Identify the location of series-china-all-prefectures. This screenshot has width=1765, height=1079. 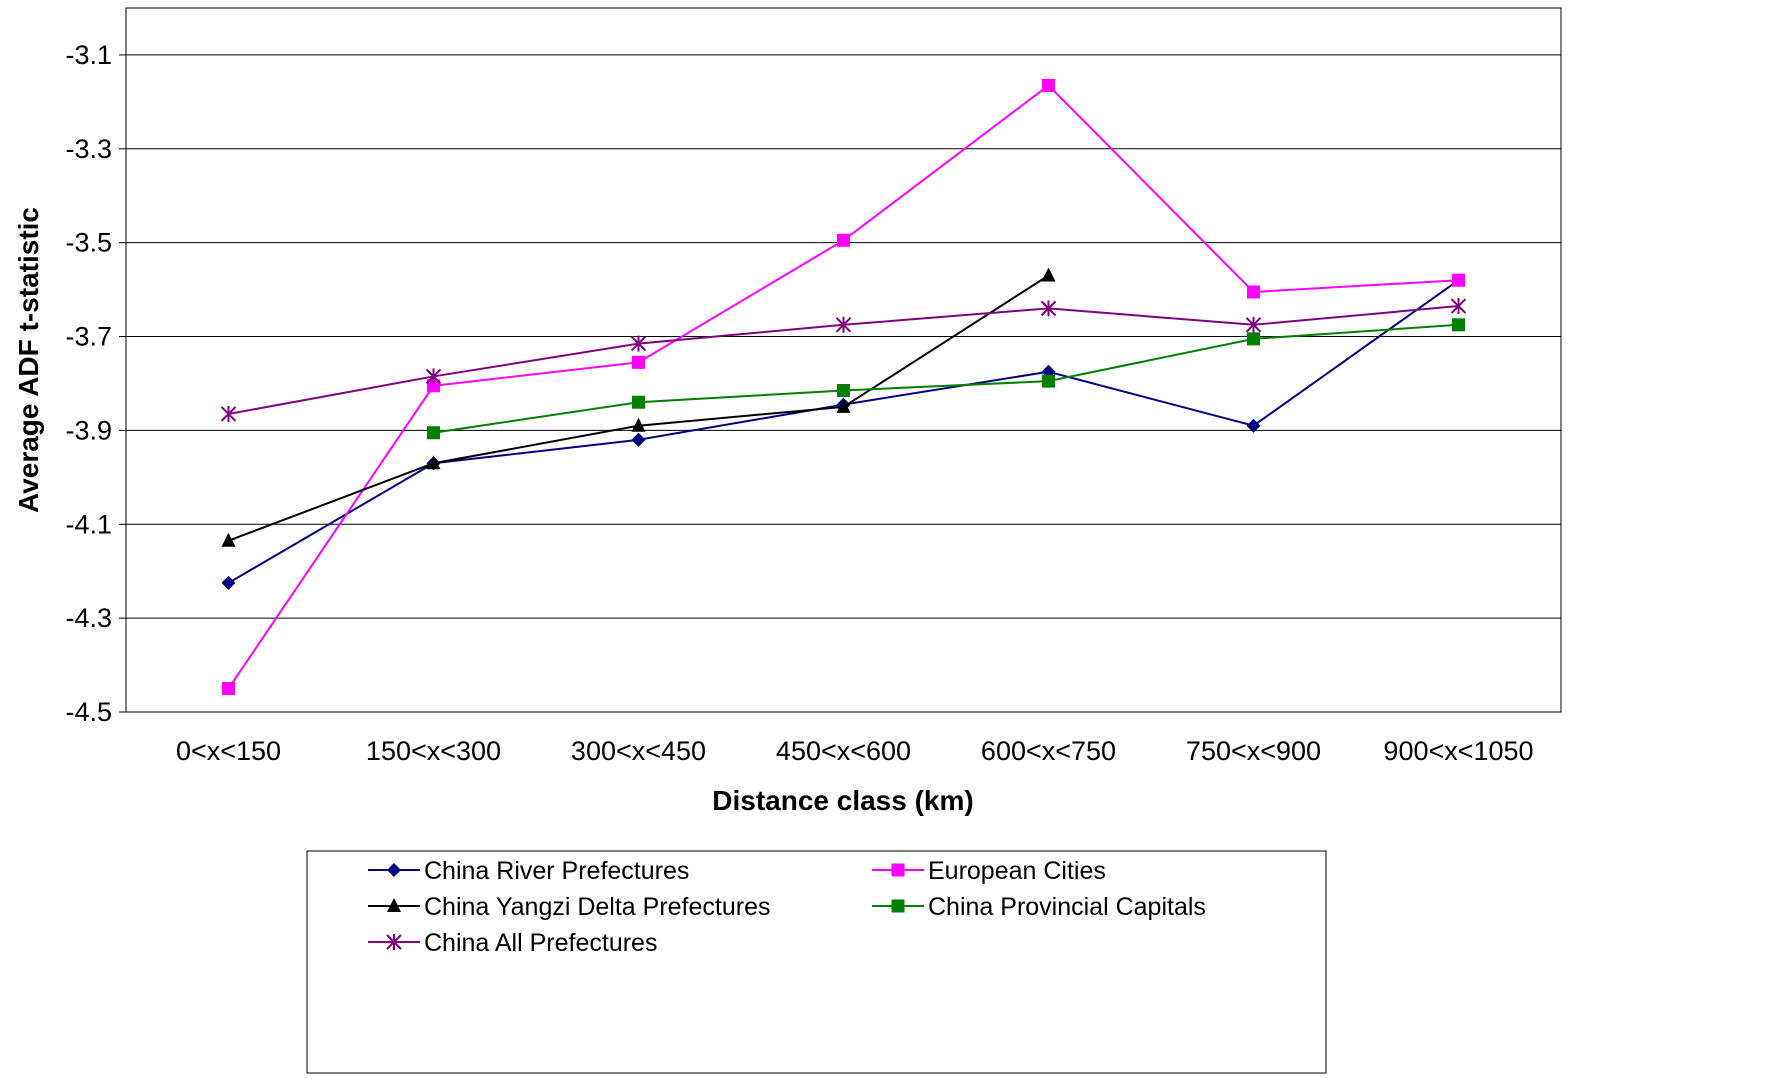
(843, 360).